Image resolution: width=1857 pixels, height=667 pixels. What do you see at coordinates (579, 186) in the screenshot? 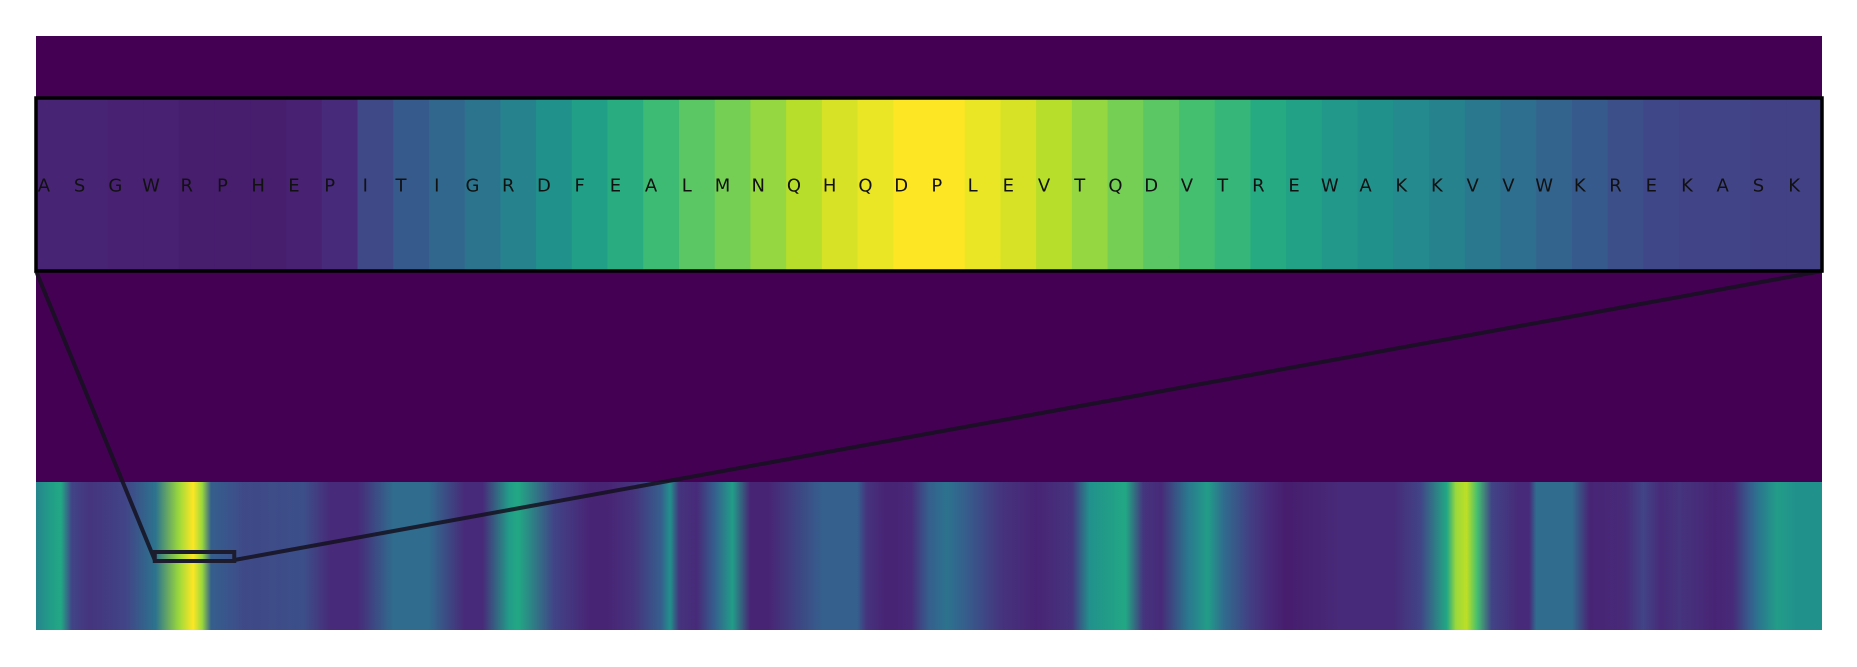
I see `residue-label: F` at bounding box center [579, 186].